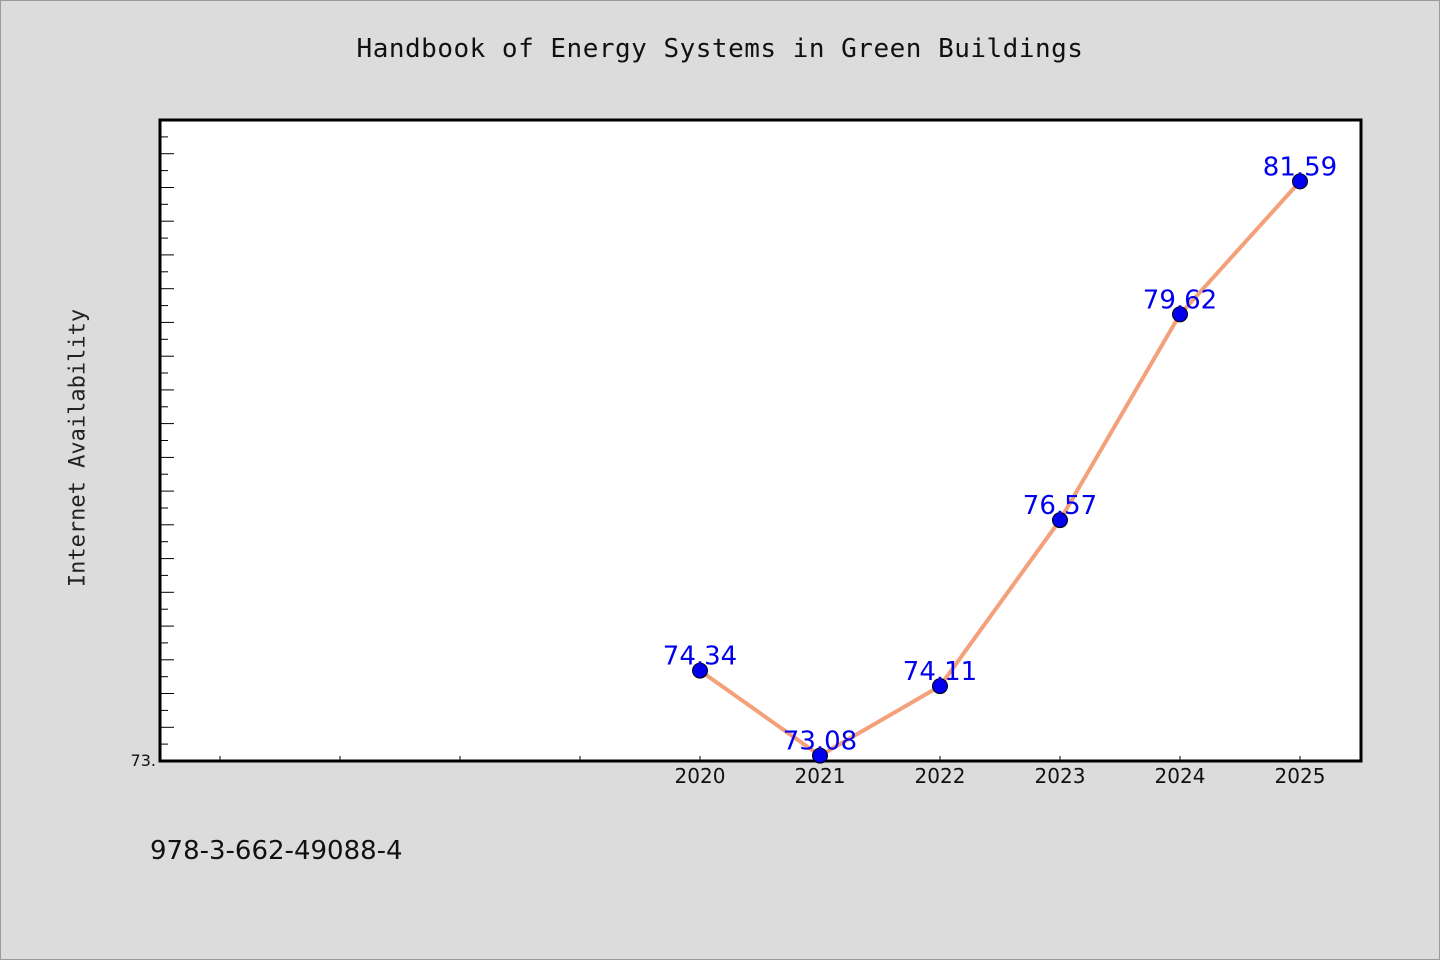 The image size is (1440, 960). Describe the element at coordinates (167, 440) in the screenshot. I see `y-axis-ticks` at that location.